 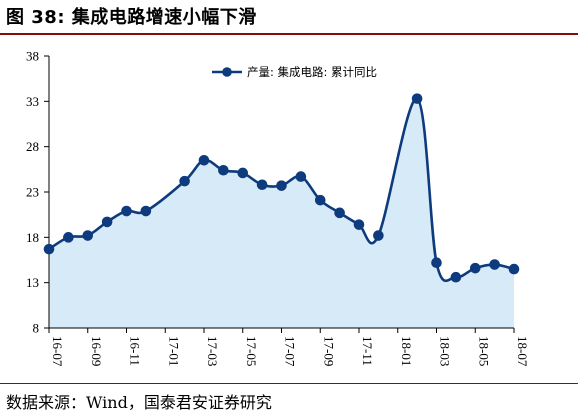 I want to click on x-tick-label: 17-11, so click(x=367, y=351).